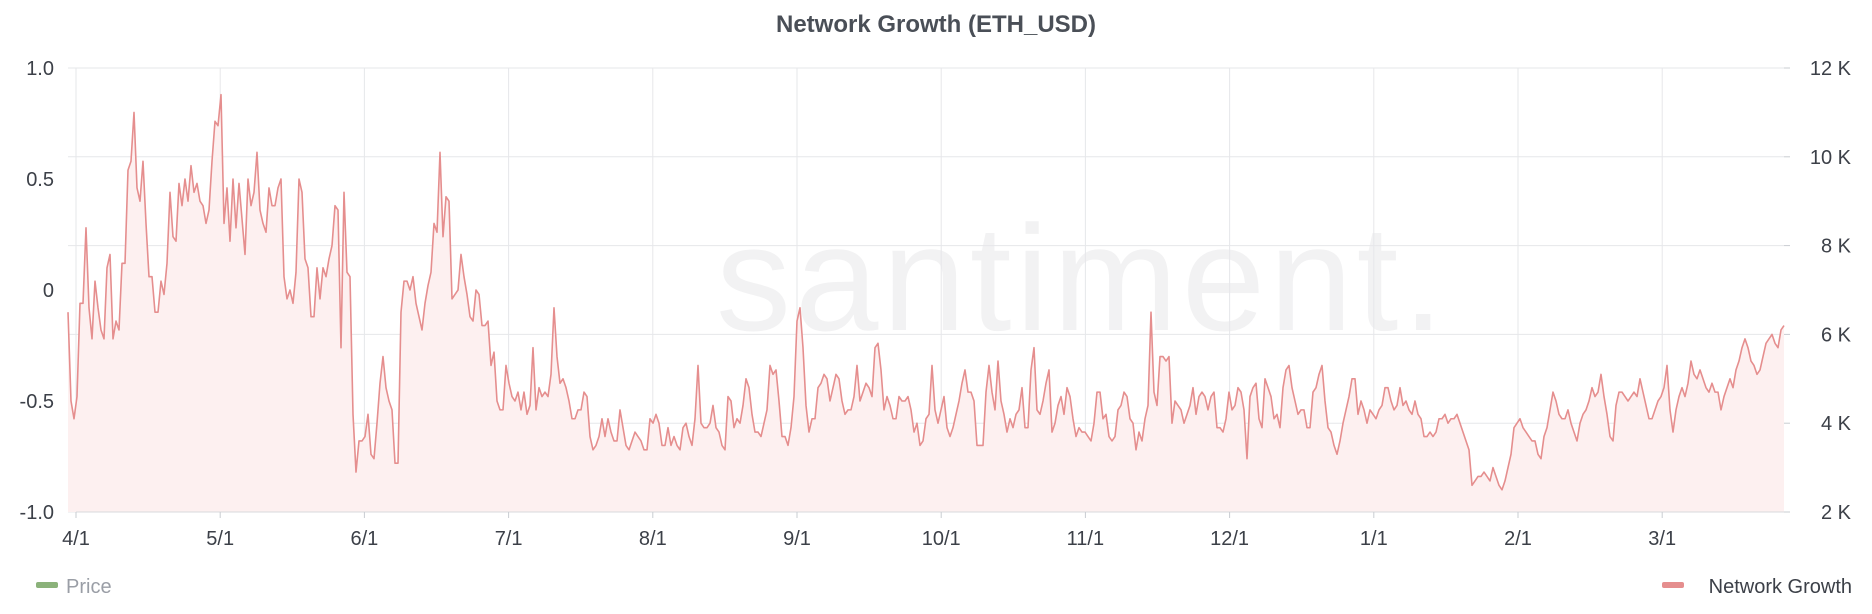  Describe the element at coordinates (37, 513) in the screenshot. I see `y-left-tick-label: -1.0` at that location.